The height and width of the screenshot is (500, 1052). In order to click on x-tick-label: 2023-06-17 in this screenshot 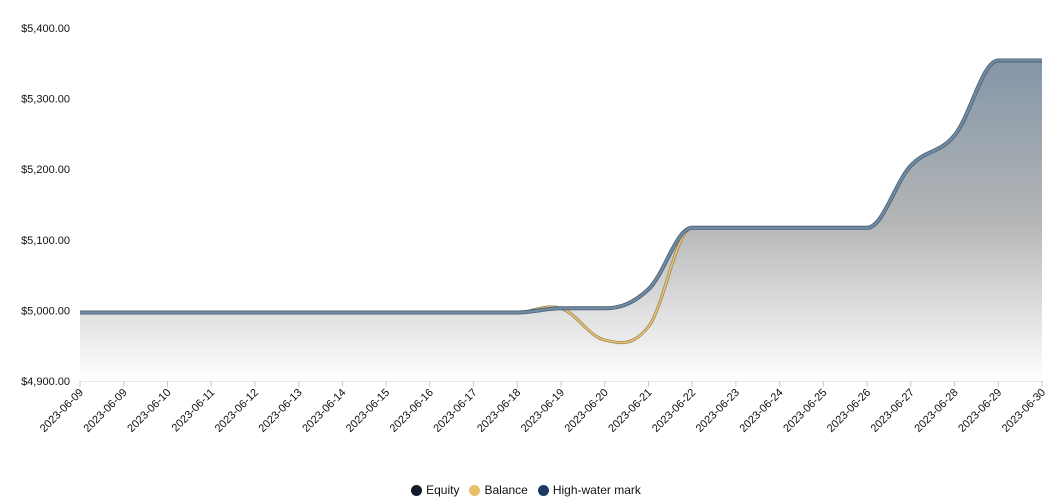, I will do `click(455, 411)`.